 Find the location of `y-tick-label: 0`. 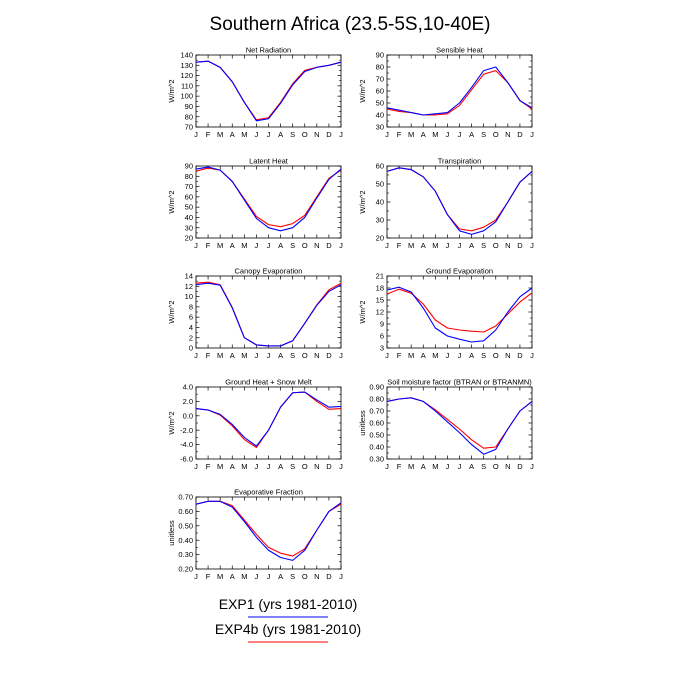

y-tick-label: 0 is located at coordinates (191, 348).